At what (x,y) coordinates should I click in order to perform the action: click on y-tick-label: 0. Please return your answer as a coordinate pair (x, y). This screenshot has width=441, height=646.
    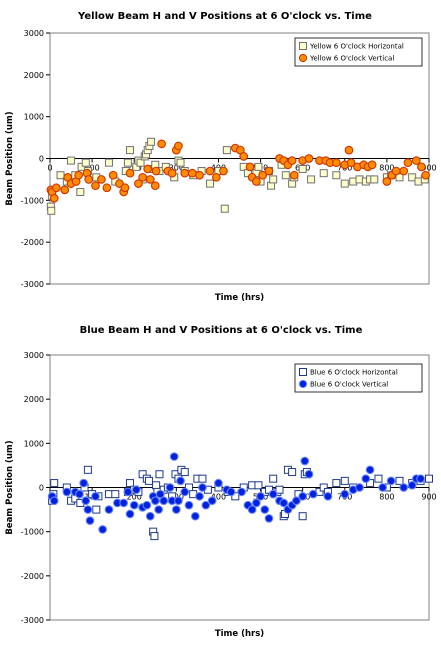
    Looking at the image, I should click on (41, 488).